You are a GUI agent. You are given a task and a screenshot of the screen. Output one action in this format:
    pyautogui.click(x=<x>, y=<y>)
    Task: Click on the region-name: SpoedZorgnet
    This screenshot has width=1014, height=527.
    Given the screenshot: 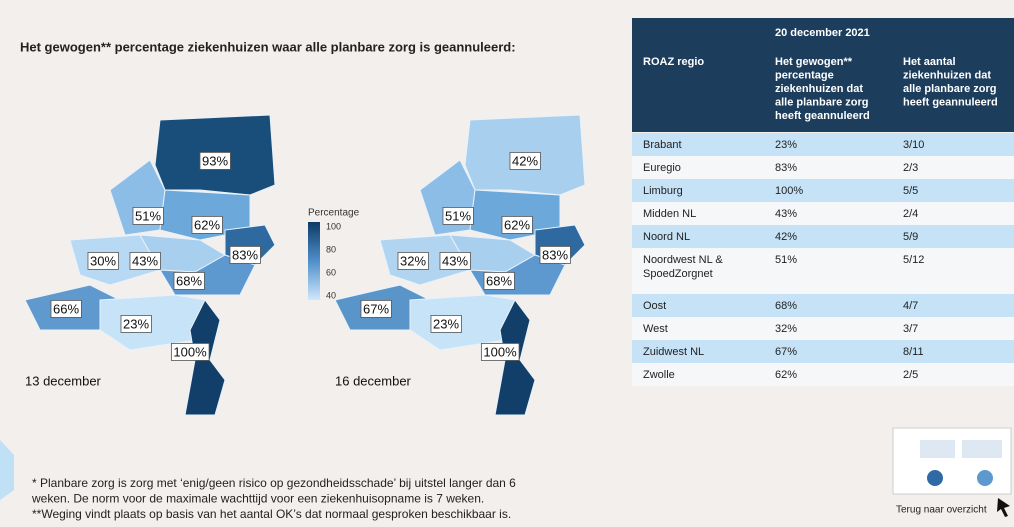 What is the action you would take?
    pyautogui.click(x=678, y=274)
    